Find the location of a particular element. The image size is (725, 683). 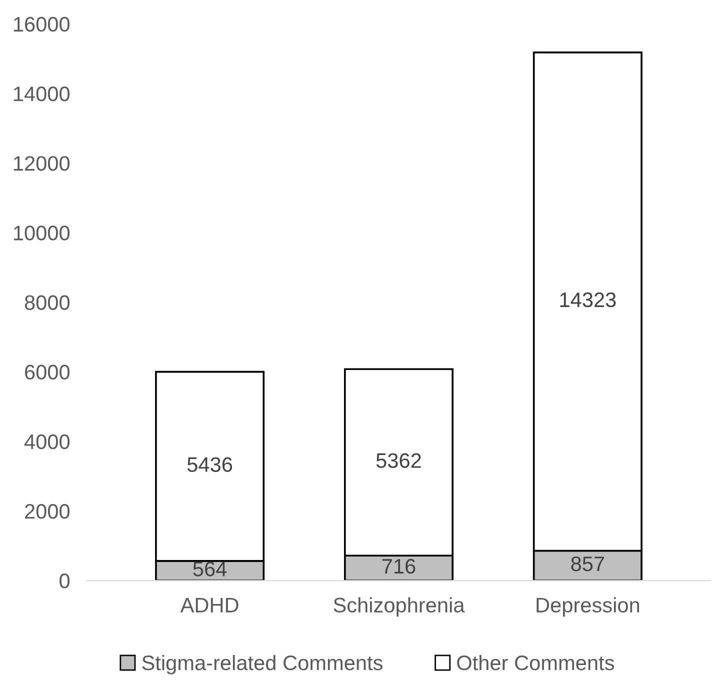

y-tick-label: 0 is located at coordinates (65, 581).